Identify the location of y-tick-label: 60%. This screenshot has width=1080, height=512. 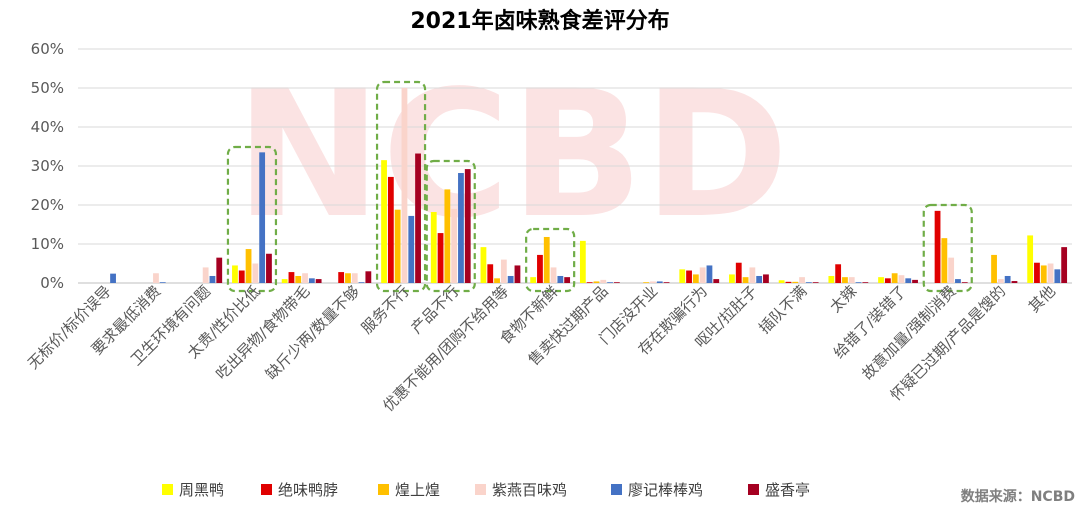
(47, 49).